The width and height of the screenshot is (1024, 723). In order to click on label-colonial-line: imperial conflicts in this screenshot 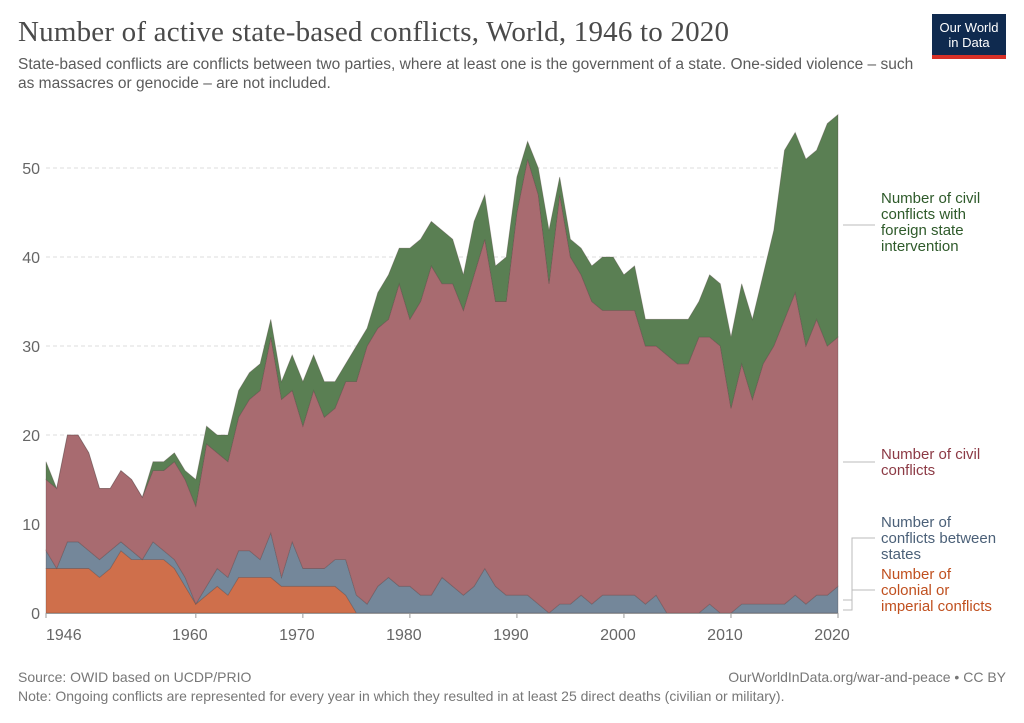, I will do `click(936, 606)`.